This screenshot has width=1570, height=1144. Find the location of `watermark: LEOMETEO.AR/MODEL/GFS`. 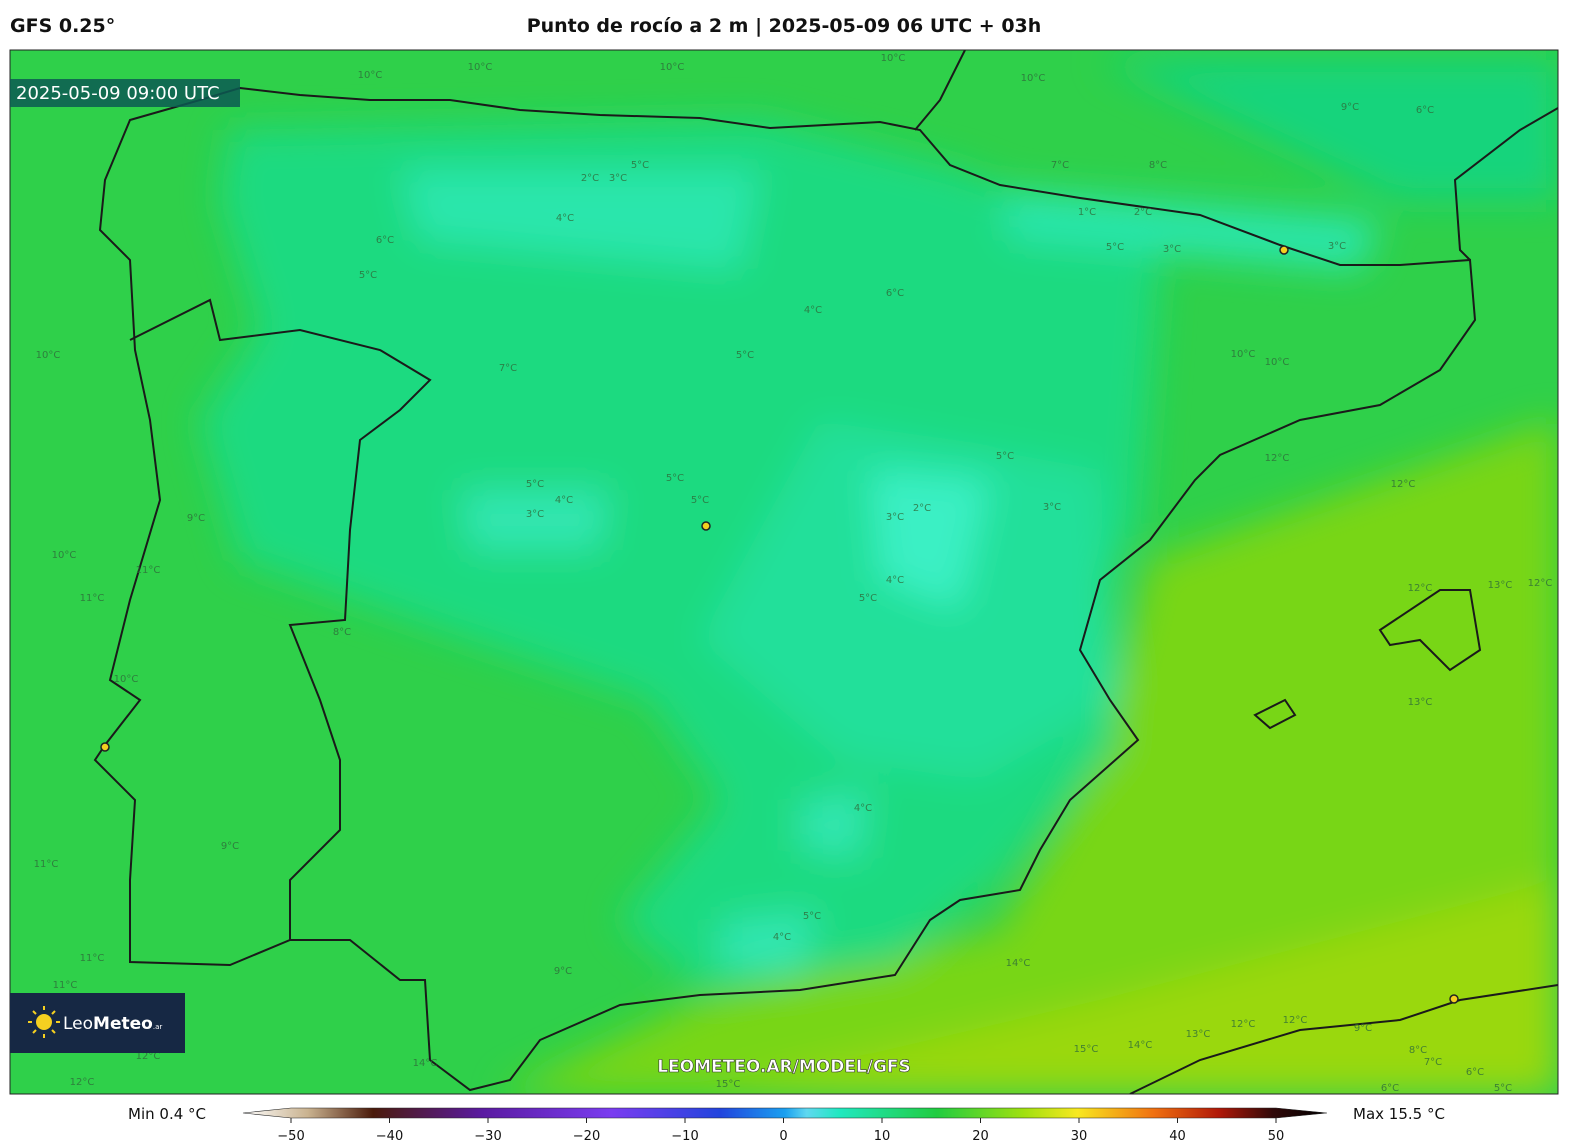

watermark: LEOMETEO.AR/MODEL/GFS is located at coordinates (784, 1067).